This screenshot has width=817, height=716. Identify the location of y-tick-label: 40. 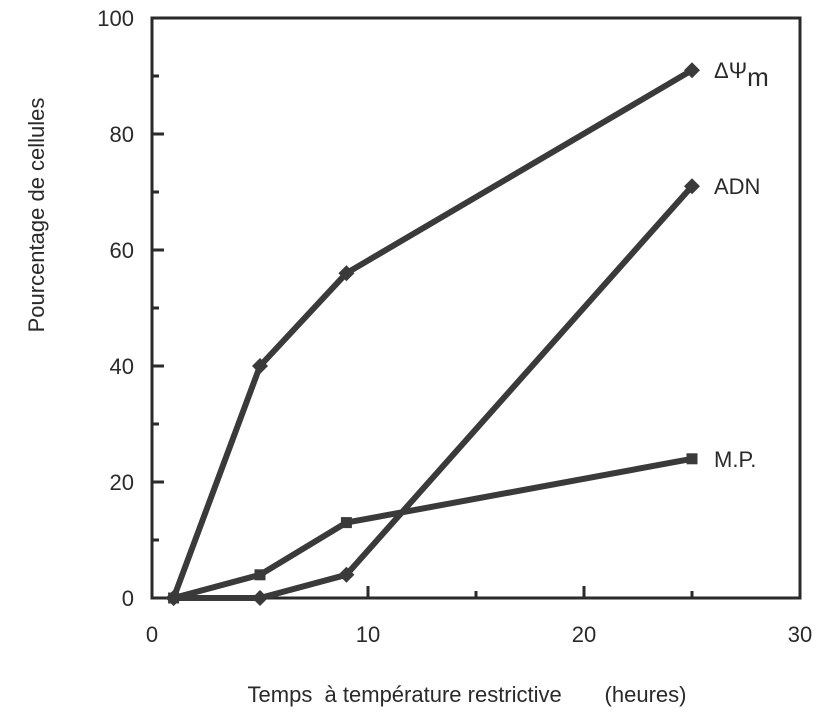
(122, 366).